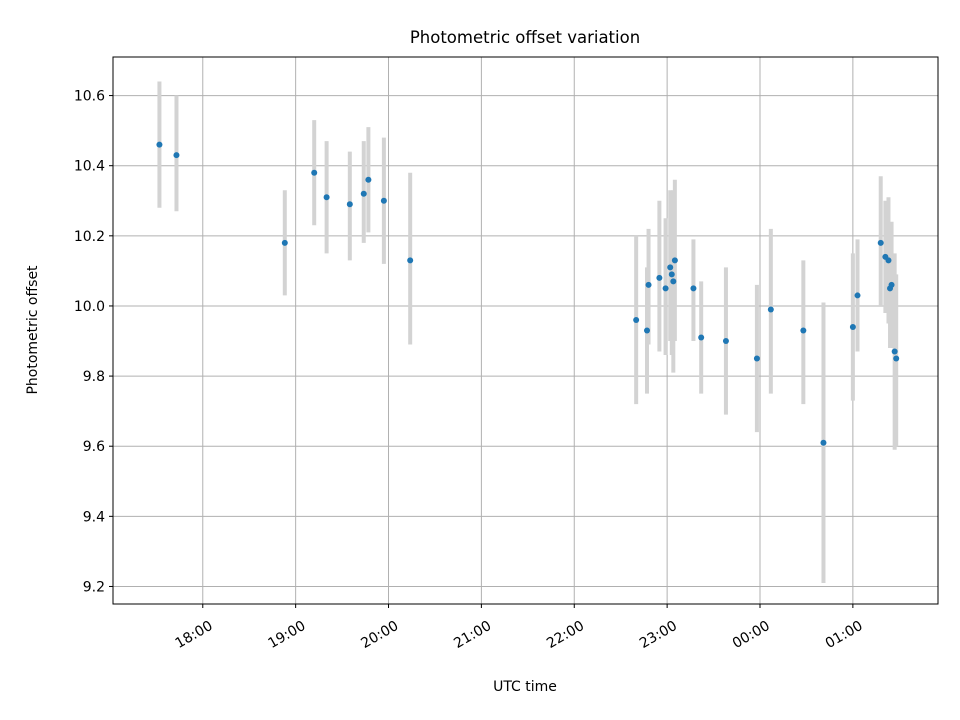 Image resolution: width=960 pixels, height=720 pixels. I want to click on x-tick-label: 00:00, so click(751, 635).